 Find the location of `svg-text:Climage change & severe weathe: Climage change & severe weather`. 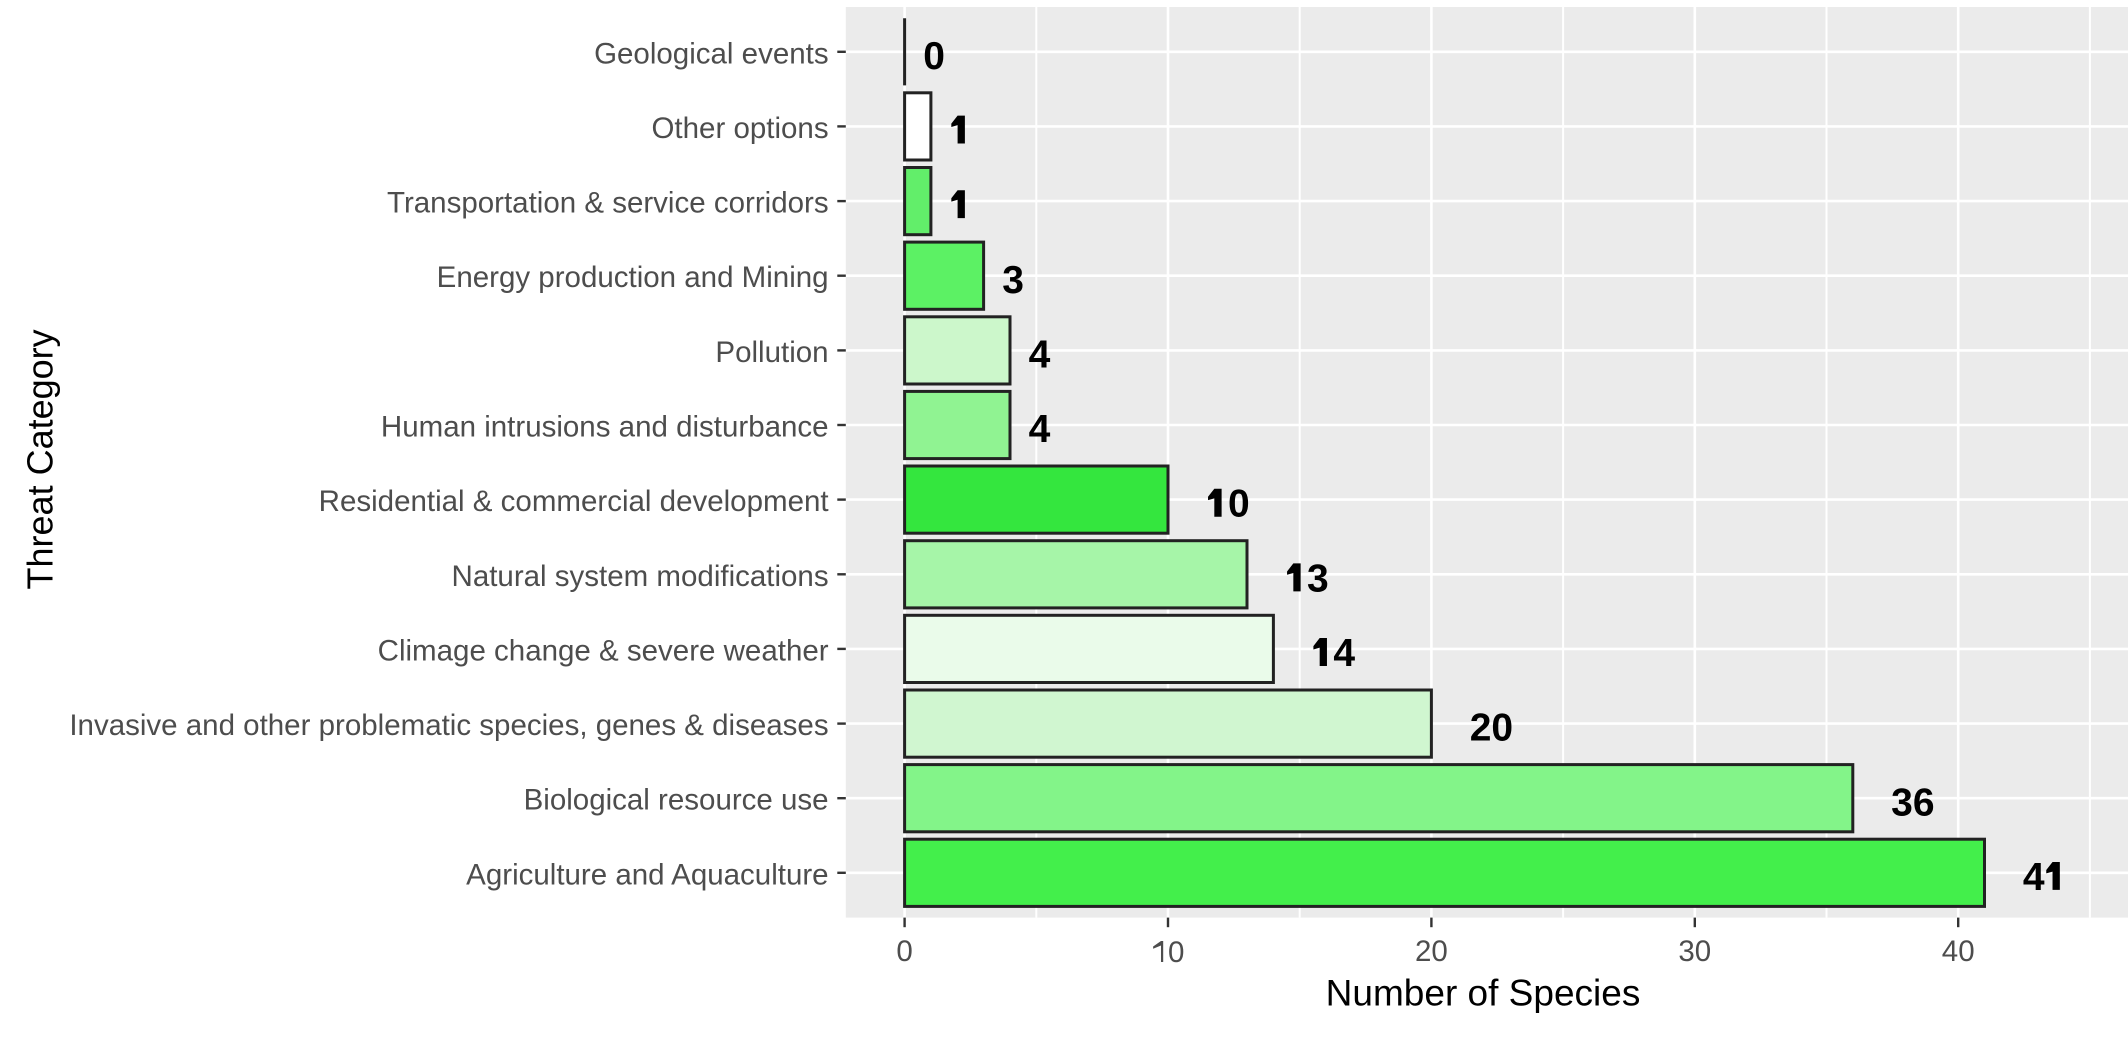

svg-text:Climage change & severe weathe: Climage change & severe weather is located at coordinates (603, 650).